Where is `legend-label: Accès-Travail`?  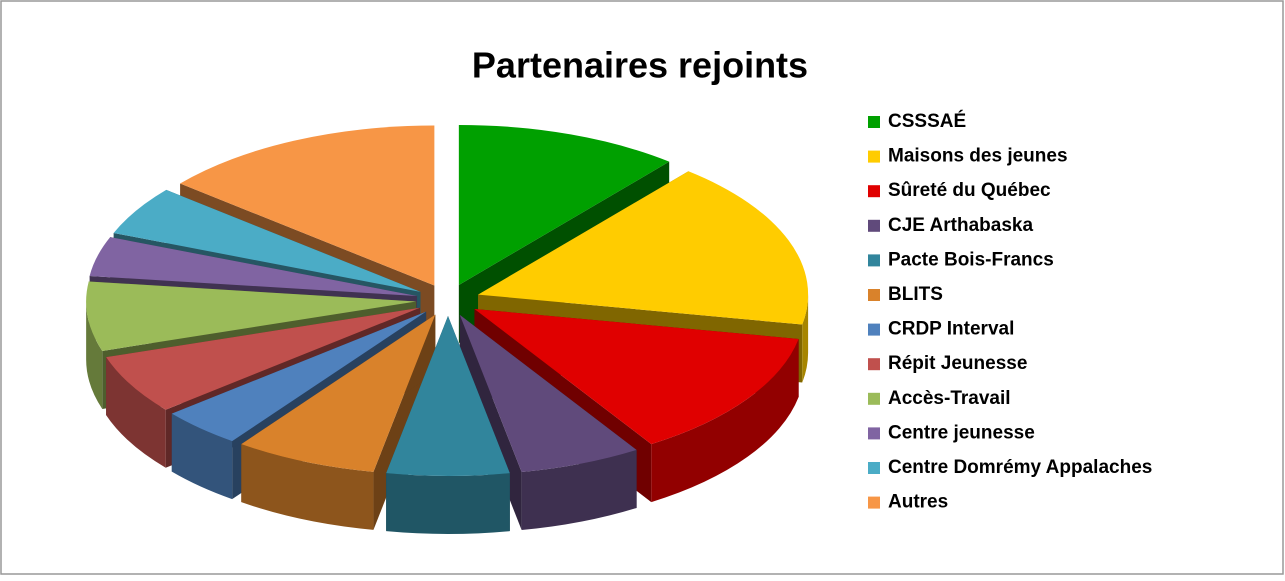
legend-label: Accès-Travail is located at coordinates (949, 398).